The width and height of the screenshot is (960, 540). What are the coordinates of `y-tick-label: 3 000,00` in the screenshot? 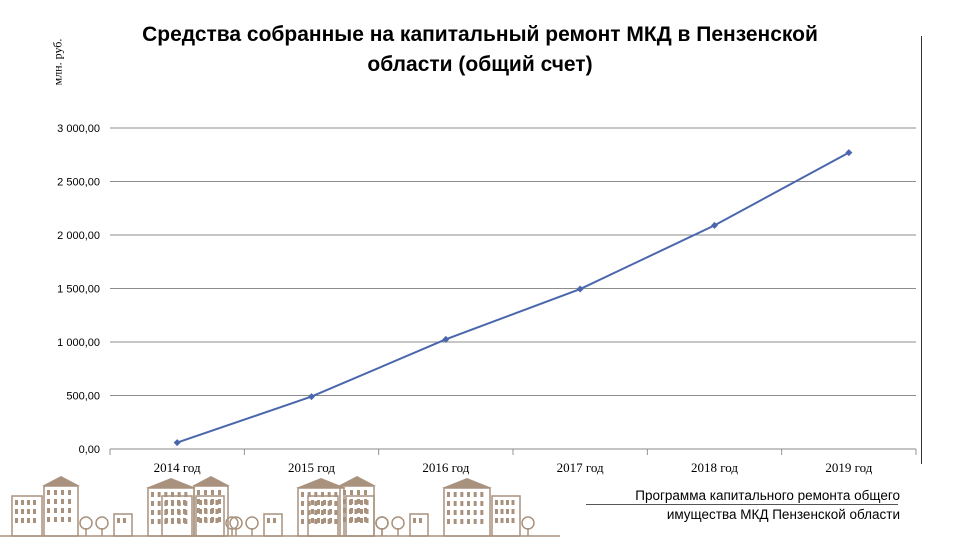 It's located at (78, 129).